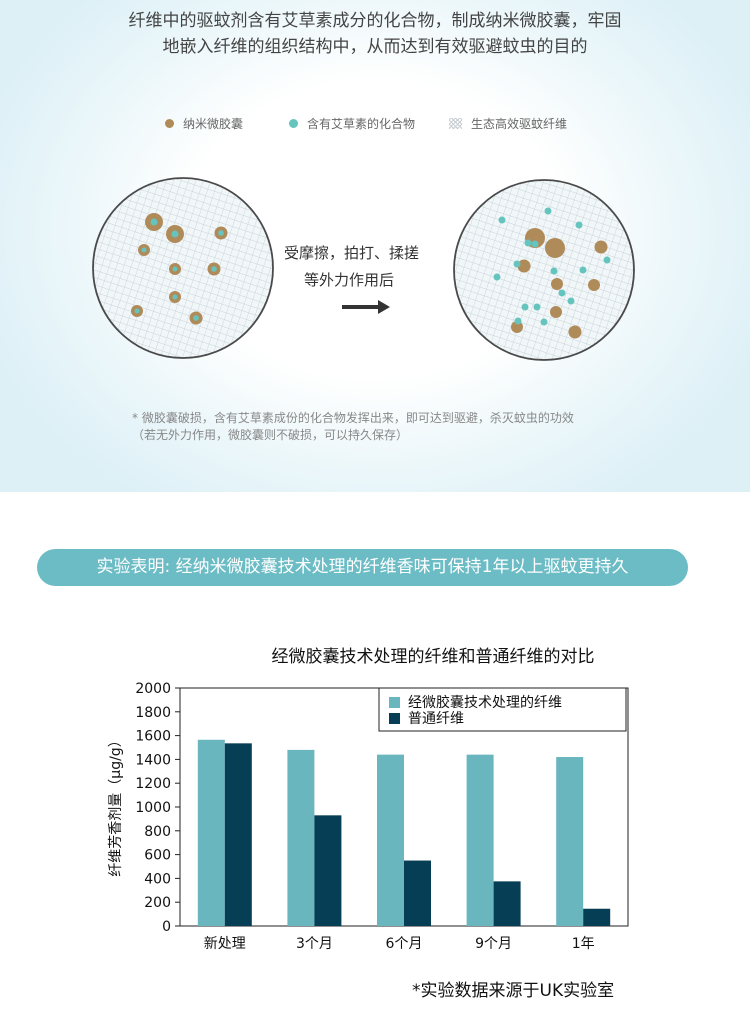 The height and width of the screenshot is (1028, 750). I want to click on x-tick-label: 3个月, so click(314, 944).